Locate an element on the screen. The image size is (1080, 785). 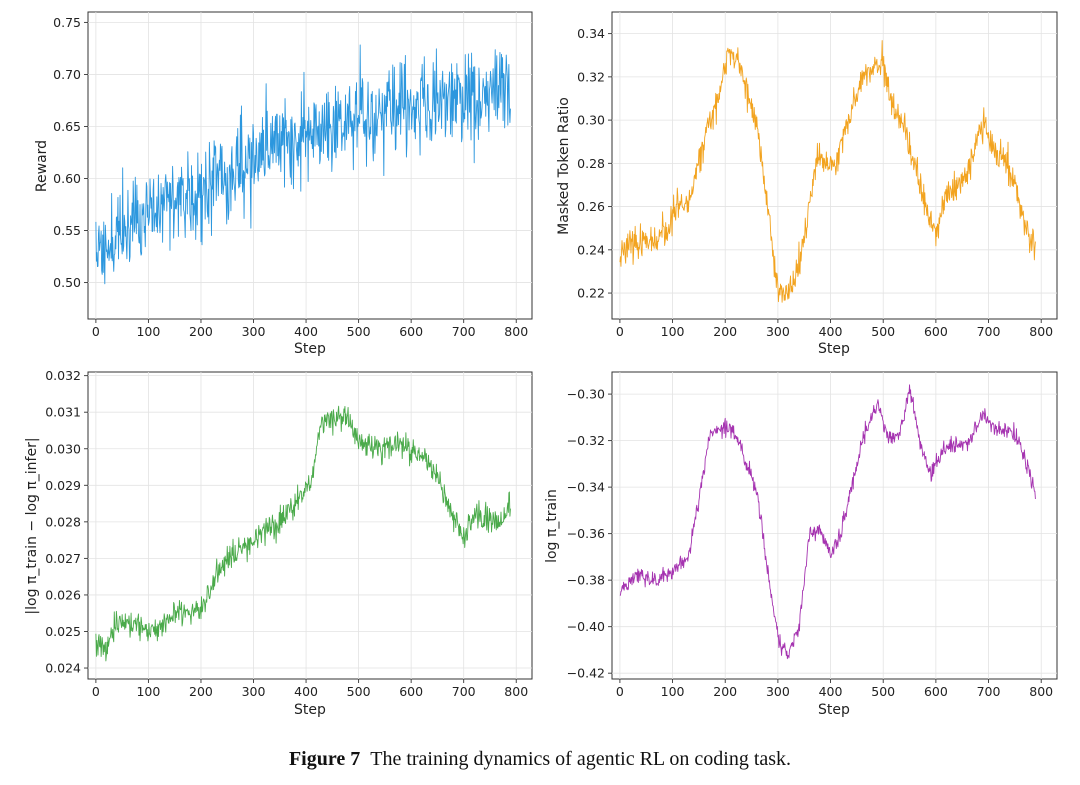
y-tick-label: 0.28 is located at coordinates (591, 163).